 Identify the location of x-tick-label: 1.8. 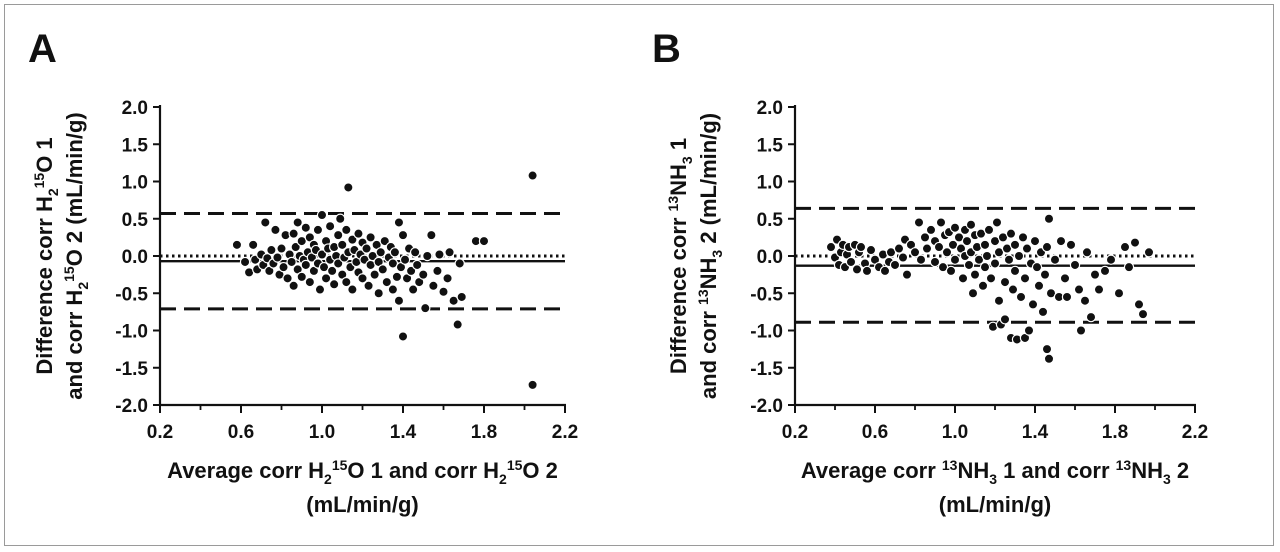
(1115, 432).